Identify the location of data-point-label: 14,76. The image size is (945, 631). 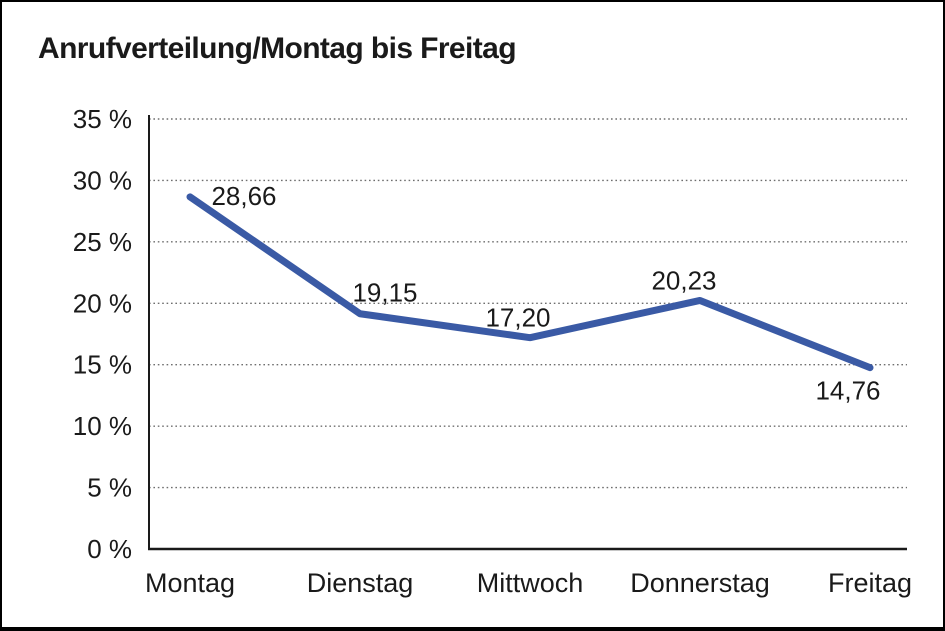
(847, 391).